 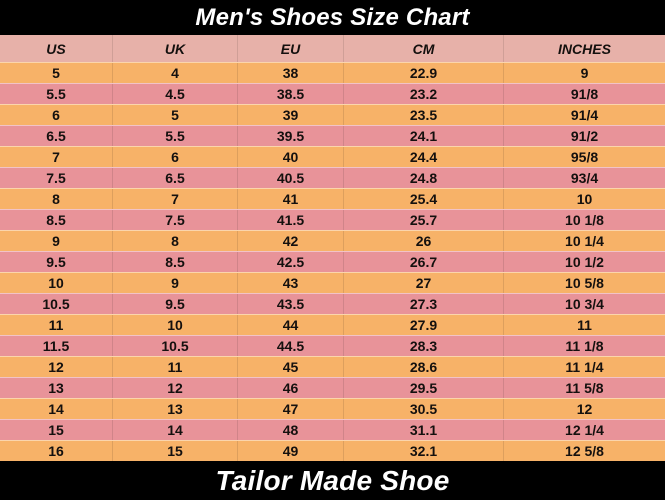 What do you see at coordinates (584, 262) in the screenshot?
I see `table-cell: 10 1/2` at bounding box center [584, 262].